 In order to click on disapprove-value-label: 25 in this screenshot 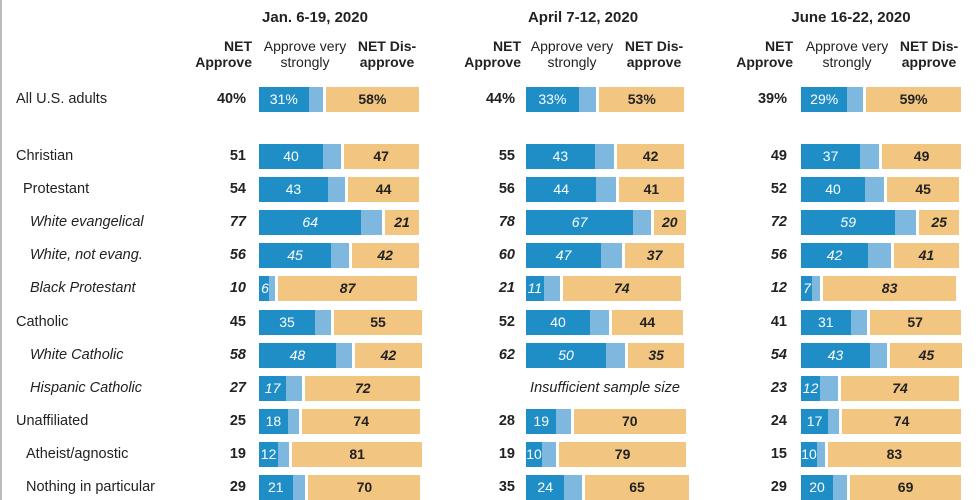, I will do `click(939, 222)`.